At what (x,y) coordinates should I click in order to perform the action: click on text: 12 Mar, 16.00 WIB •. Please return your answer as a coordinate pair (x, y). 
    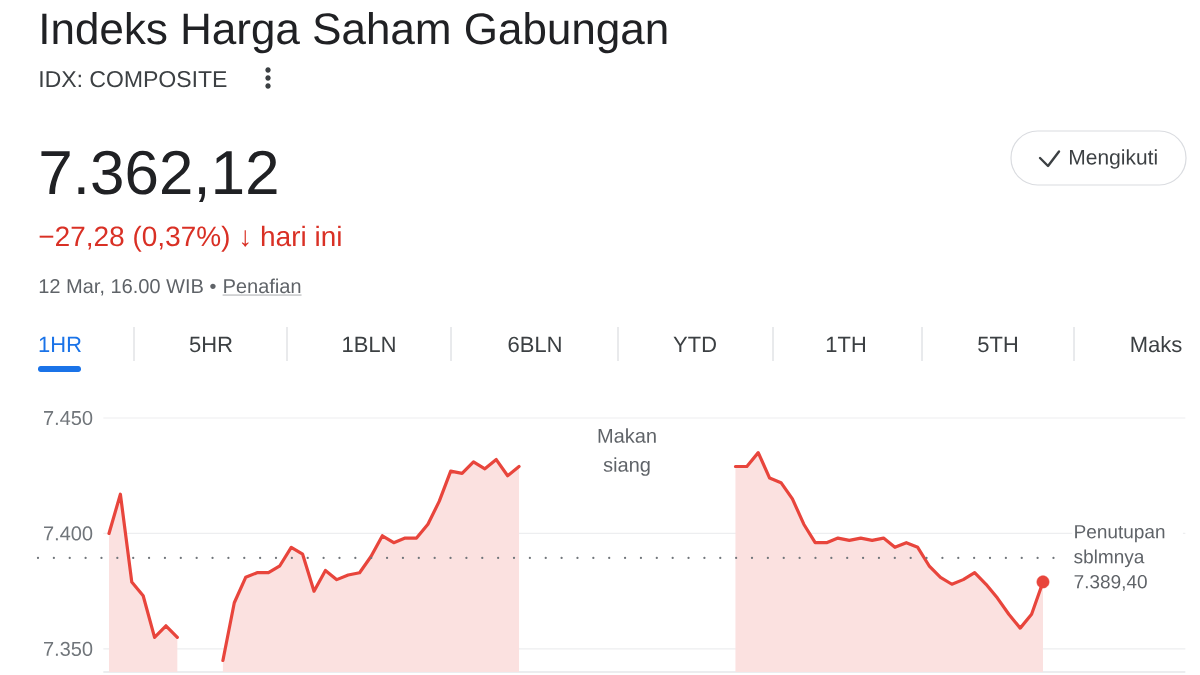
    Looking at the image, I should click on (127, 287).